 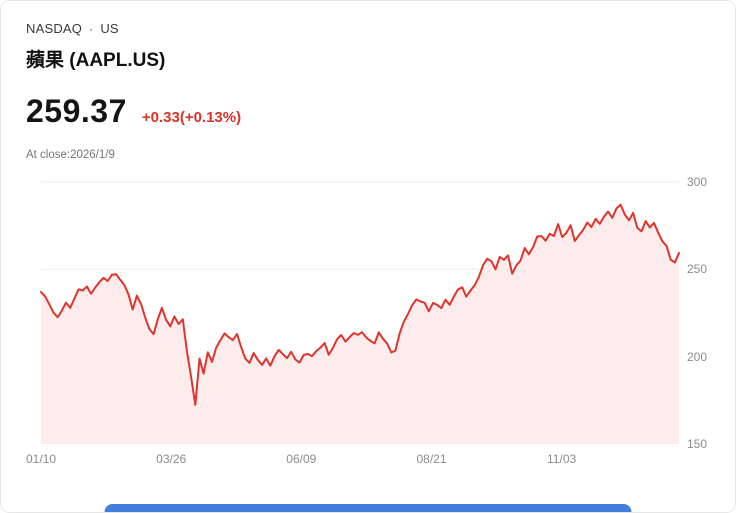 I want to click on bottom-banner, so click(x=368, y=508).